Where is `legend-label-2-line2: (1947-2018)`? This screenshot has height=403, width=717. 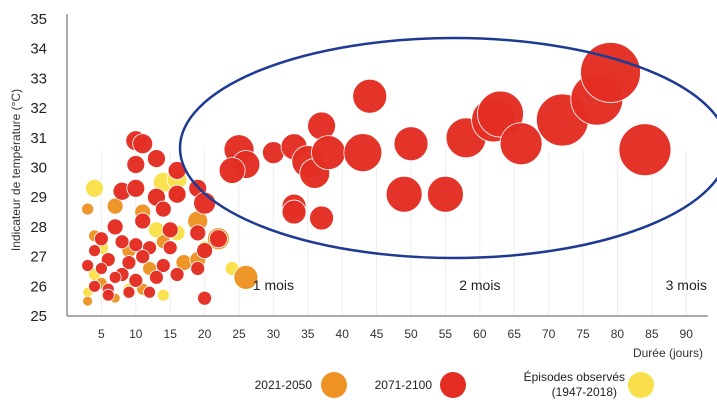 legend-label-2-line2: (1947-2018) is located at coordinates (584, 392).